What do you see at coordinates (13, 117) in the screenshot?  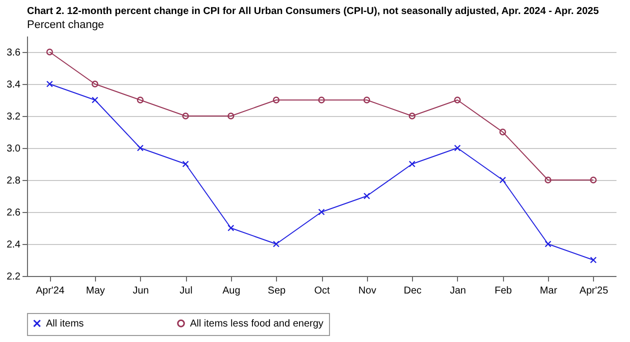 I see `y-tick-label: 3.2` at bounding box center [13, 117].